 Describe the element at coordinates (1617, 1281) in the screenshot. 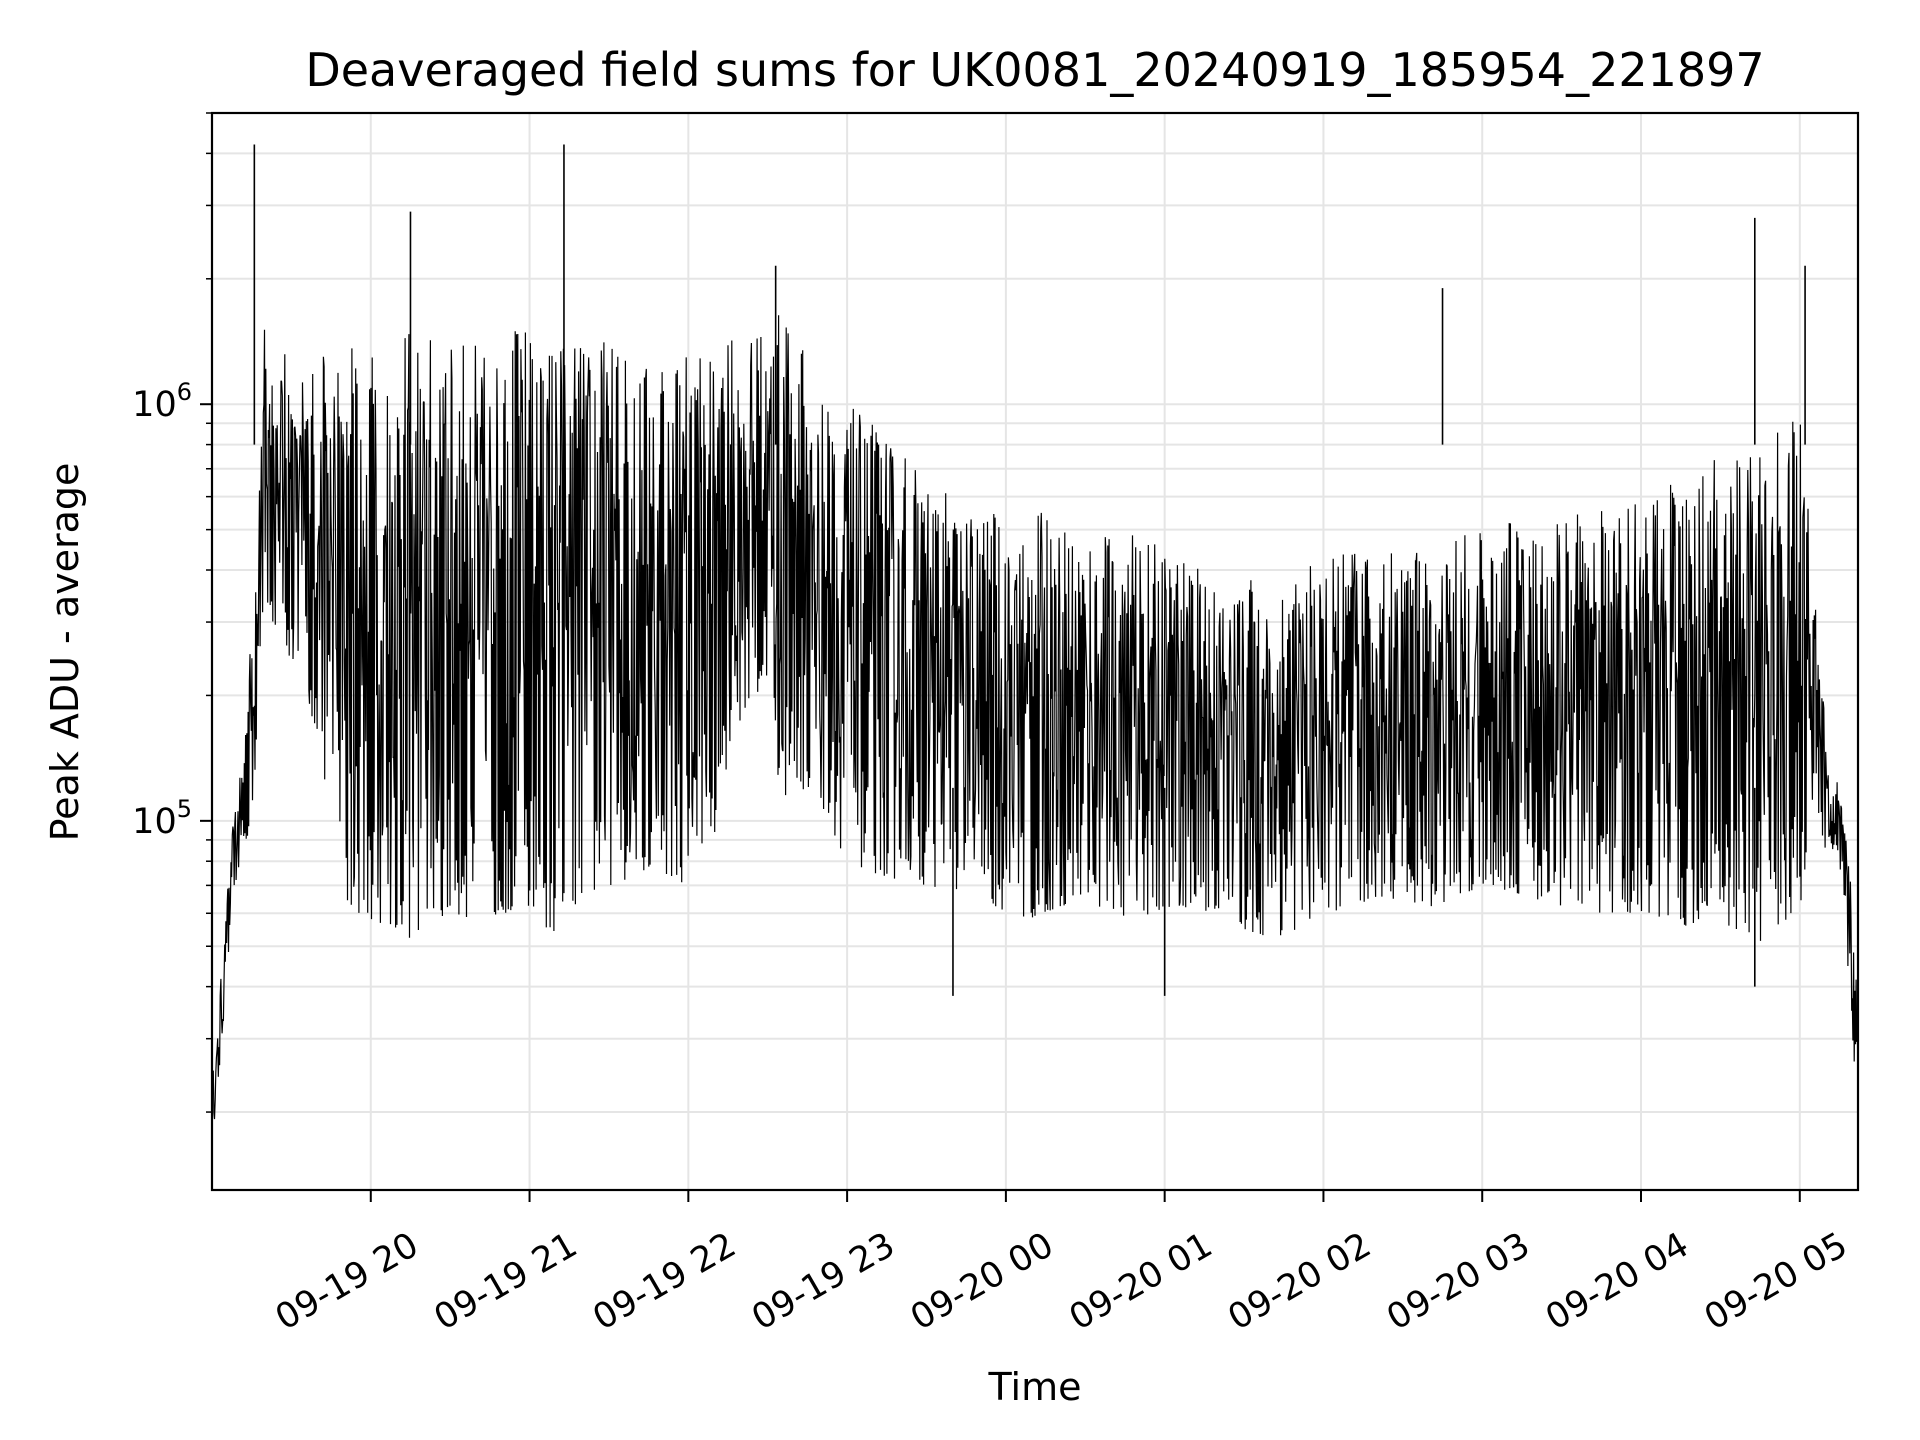

I see `x-tick-label: 09-20 04` at that location.